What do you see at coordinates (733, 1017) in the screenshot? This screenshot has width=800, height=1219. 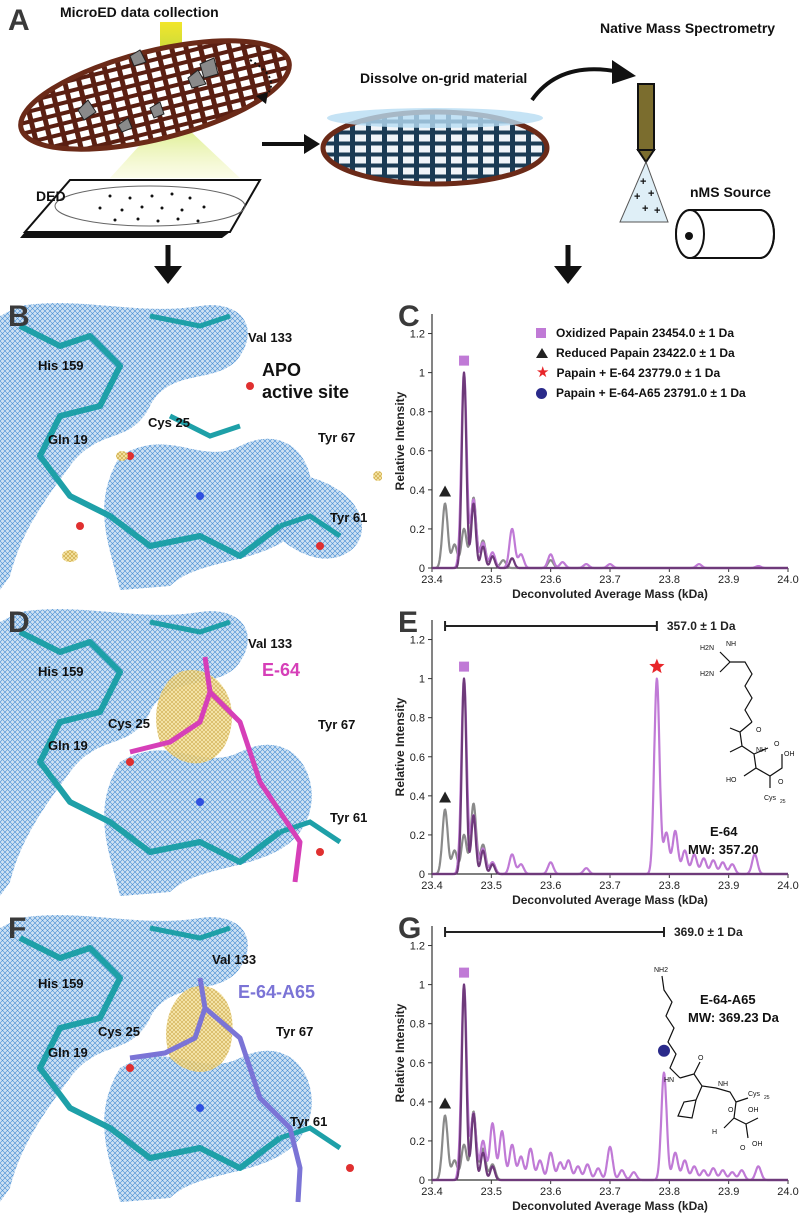 I see `e64-a65-mw: MW: 369.23 Da` at bounding box center [733, 1017].